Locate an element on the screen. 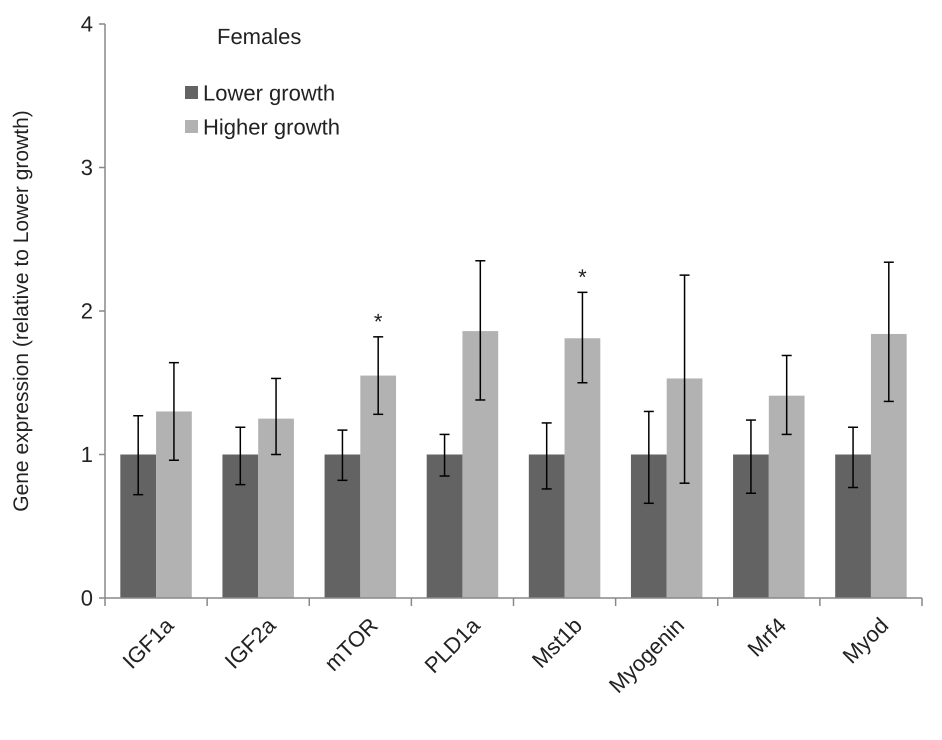  y-tick-label: 4 is located at coordinates (86, 24).